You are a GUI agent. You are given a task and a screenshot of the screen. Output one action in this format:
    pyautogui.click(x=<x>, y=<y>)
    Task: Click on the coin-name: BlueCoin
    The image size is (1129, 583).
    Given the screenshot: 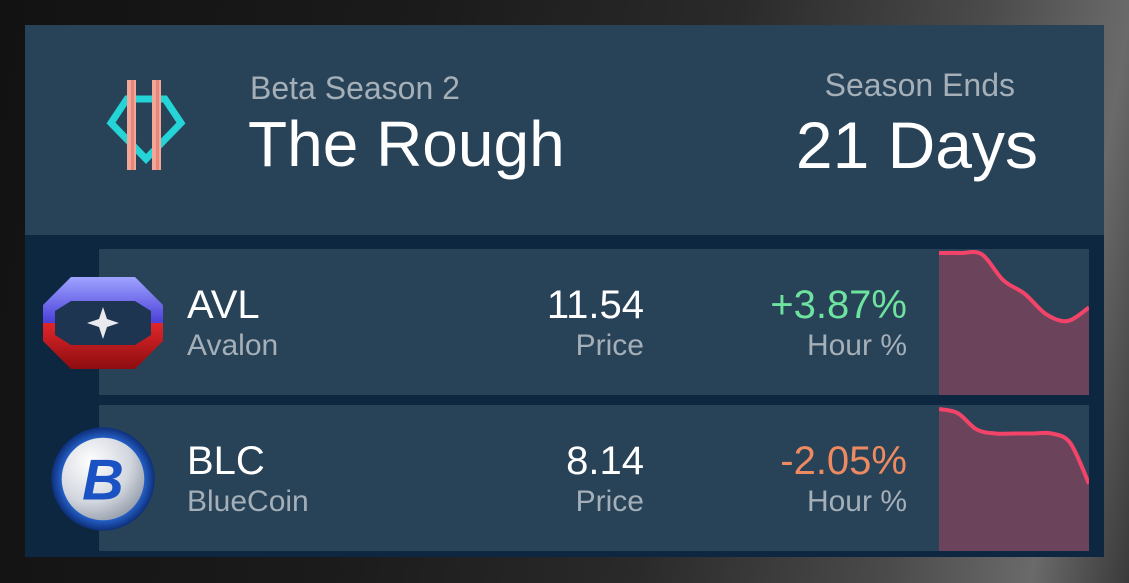 What is the action you would take?
    pyautogui.click(x=248, y=501)
    